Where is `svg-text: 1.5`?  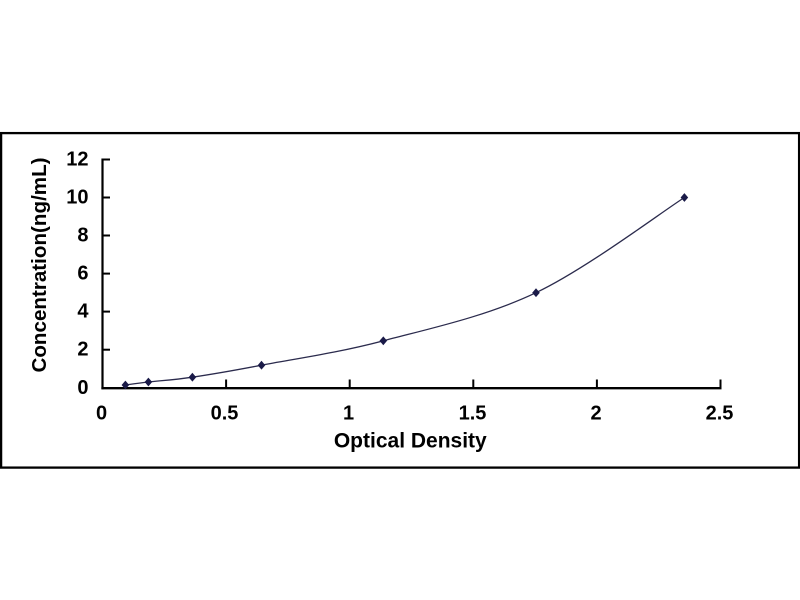
svg-text: 1.5 is located at coordinates (473, 414).